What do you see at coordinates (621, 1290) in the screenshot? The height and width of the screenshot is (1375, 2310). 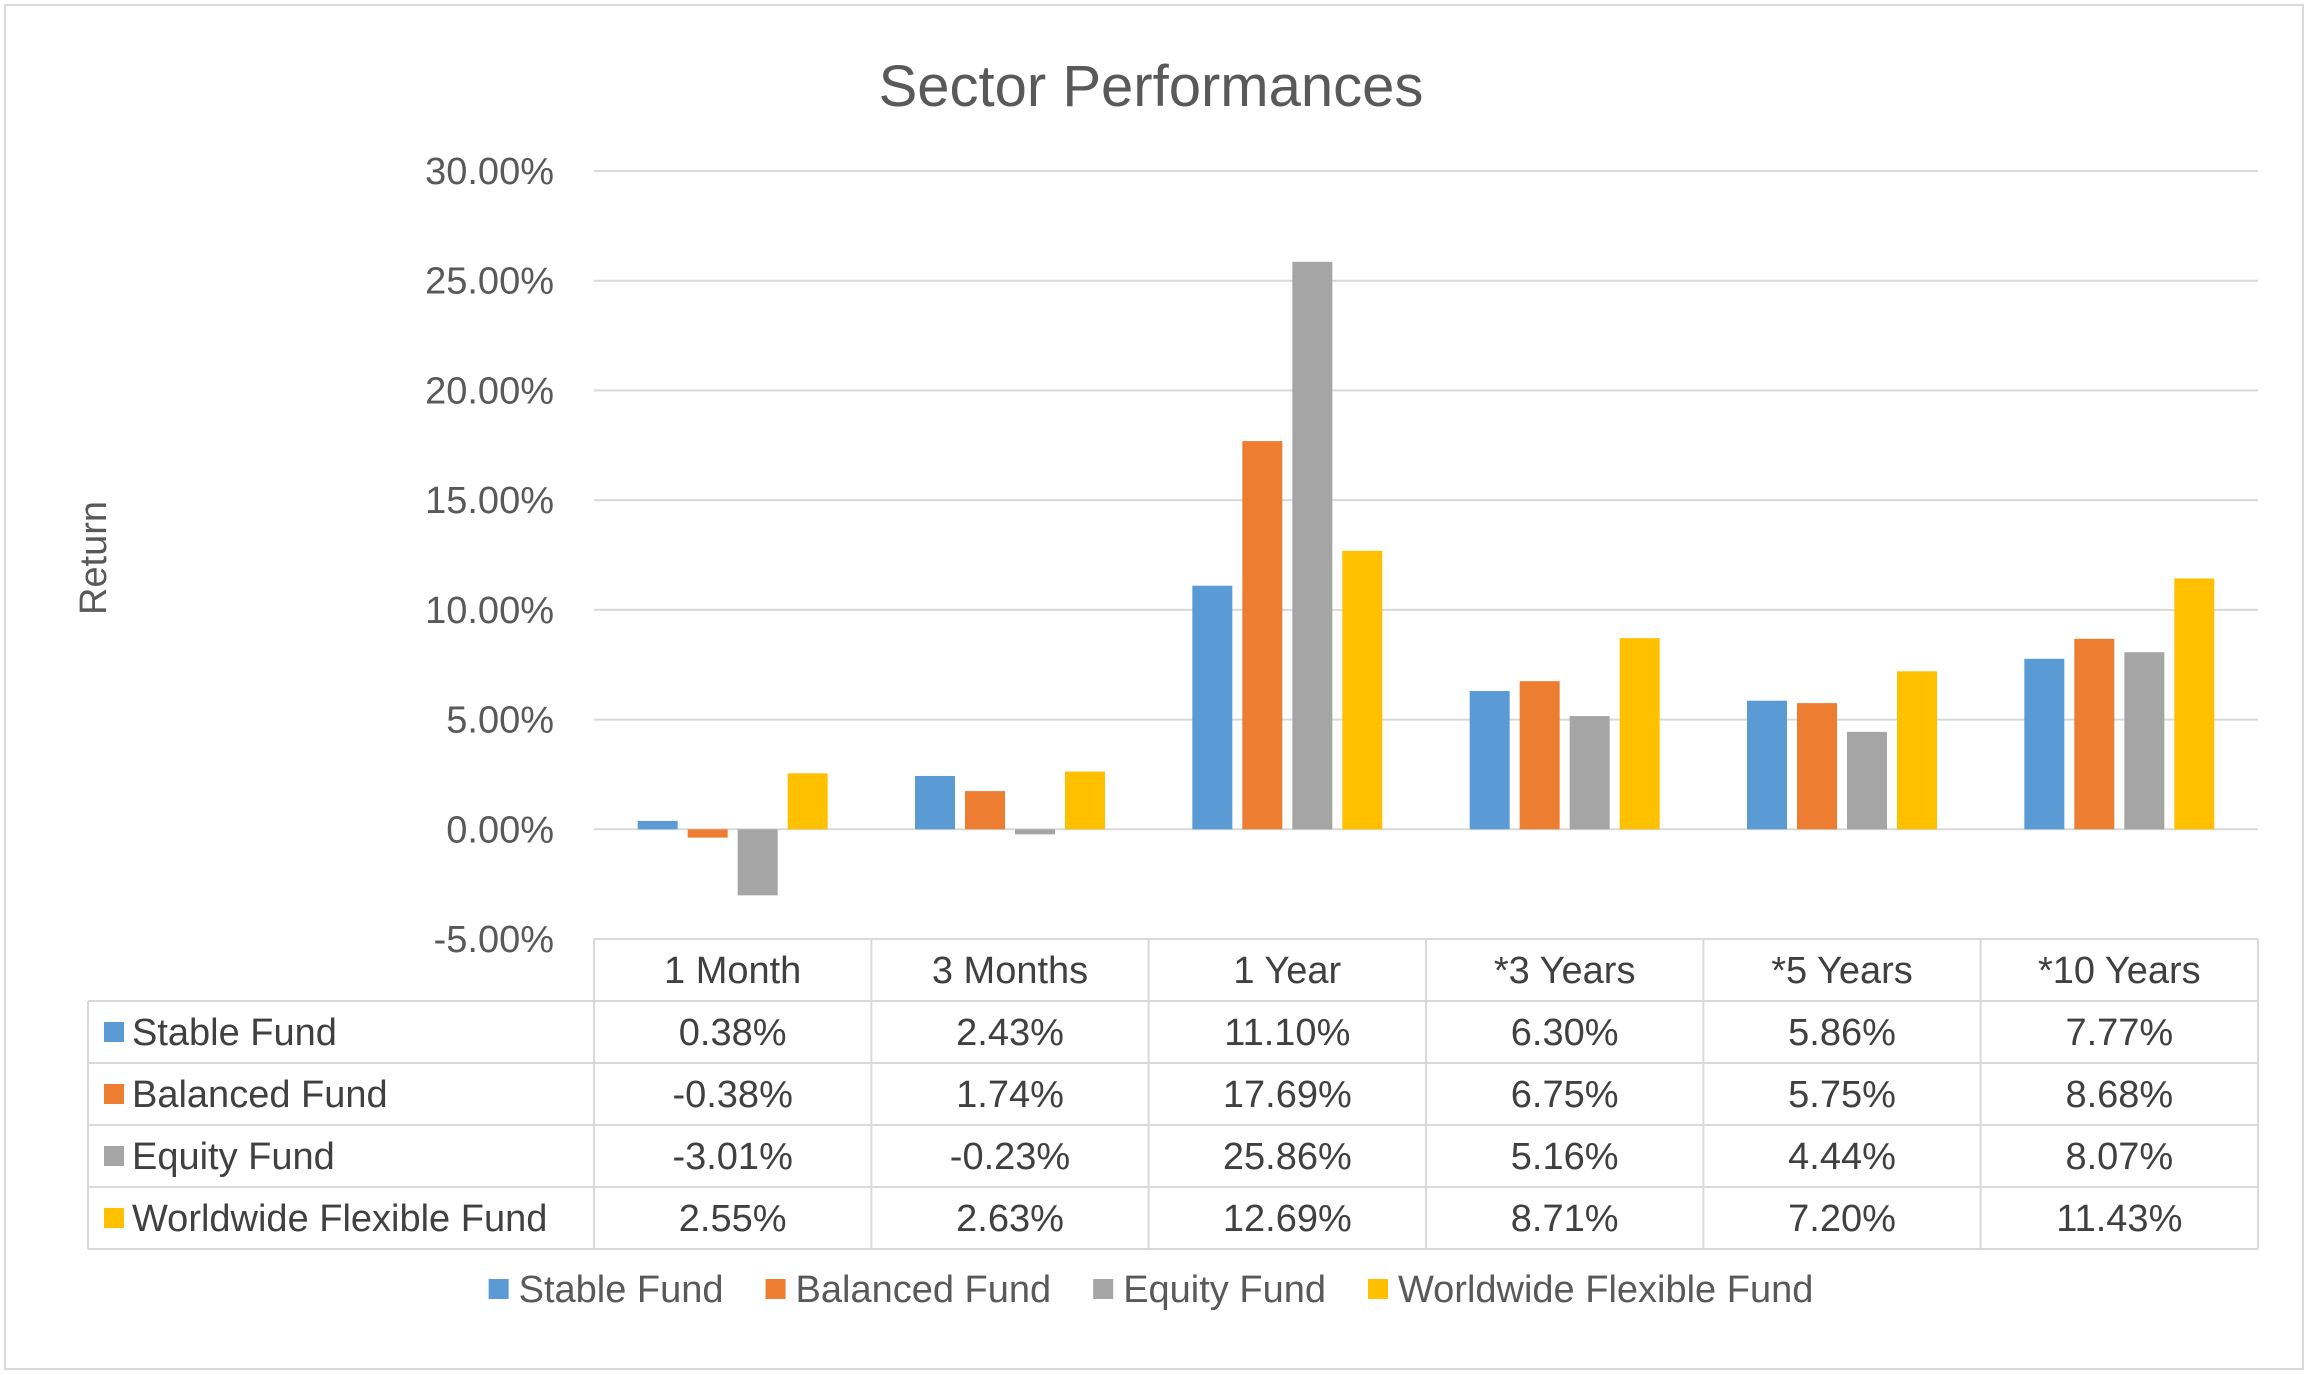 I see `legend-label: Stable Fund` at bounding box center [621, 1290].